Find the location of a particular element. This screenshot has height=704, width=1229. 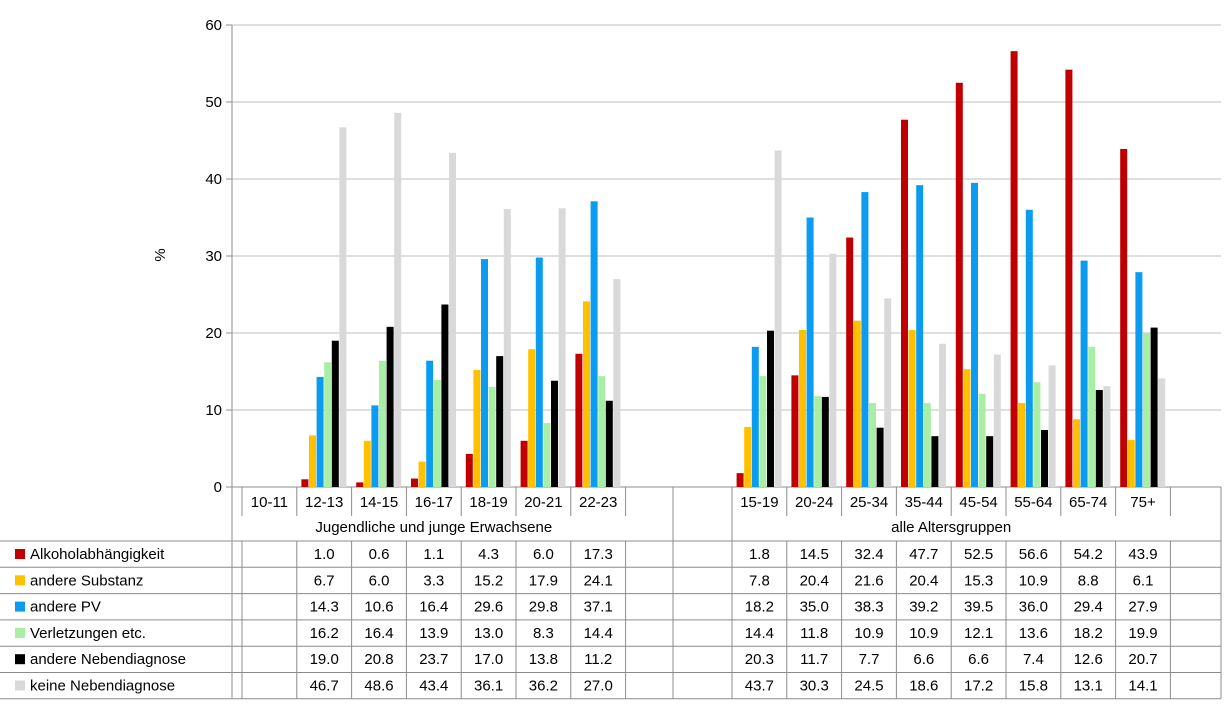

table-cell-value: 6.7 is located at coordinates (324, 580).